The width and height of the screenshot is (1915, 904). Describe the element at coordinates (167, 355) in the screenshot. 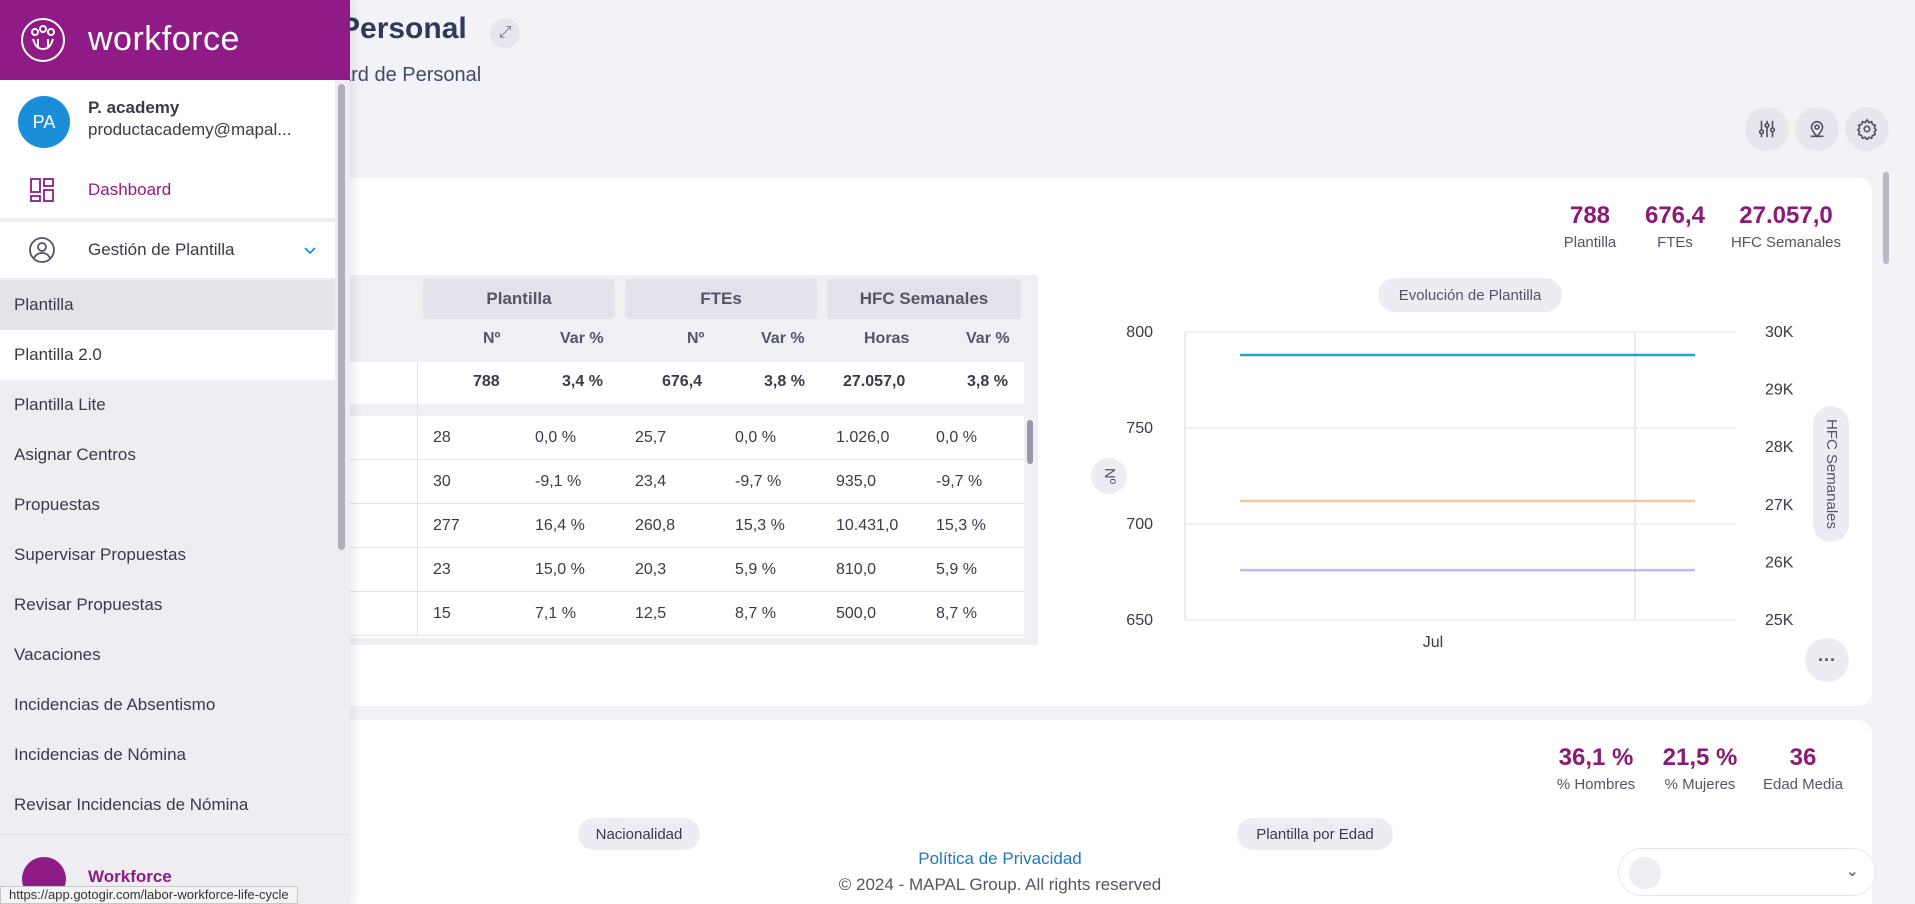

I see `sidebar-subitem-plantilla-2: Plantilla 2.0` at that location.